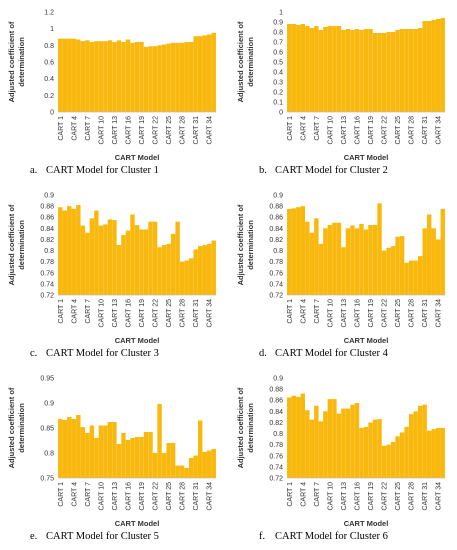 Image resolution: width=457 pixels, height=550 pixels. I want to click on x-tick-label: CART 31, so click(196, 130).